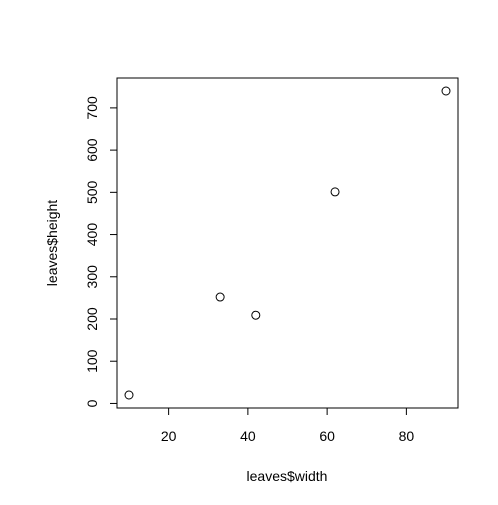 Image resolution: width=498 pixels, height=505 pixels. What do you see at coordinates (288, 426) in the screenshot?
I see `x-axis: 20 40 60 80` at bounding box center [288, 426].